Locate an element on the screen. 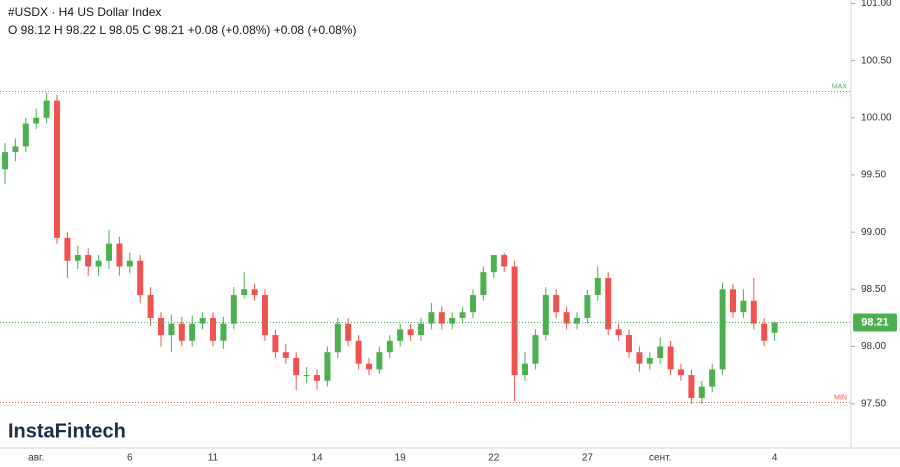 The height and width of the screenshot is (467, 900). x-tick-label: 4 is located at coordinates (775, 458).